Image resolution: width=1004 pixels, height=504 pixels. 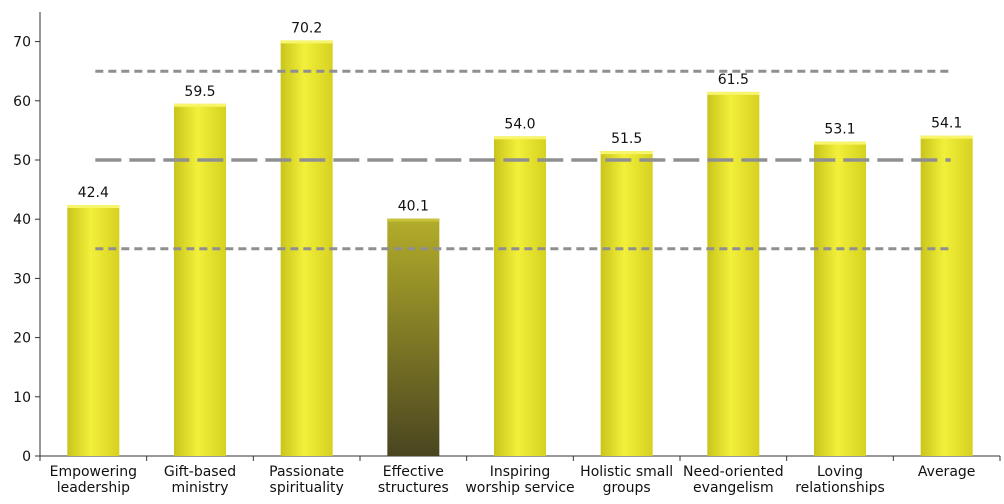 What do you see at coordinates (22, 220) in the screenshot?
I see `y-tick-label: 40` at bounding box center [22, 220].